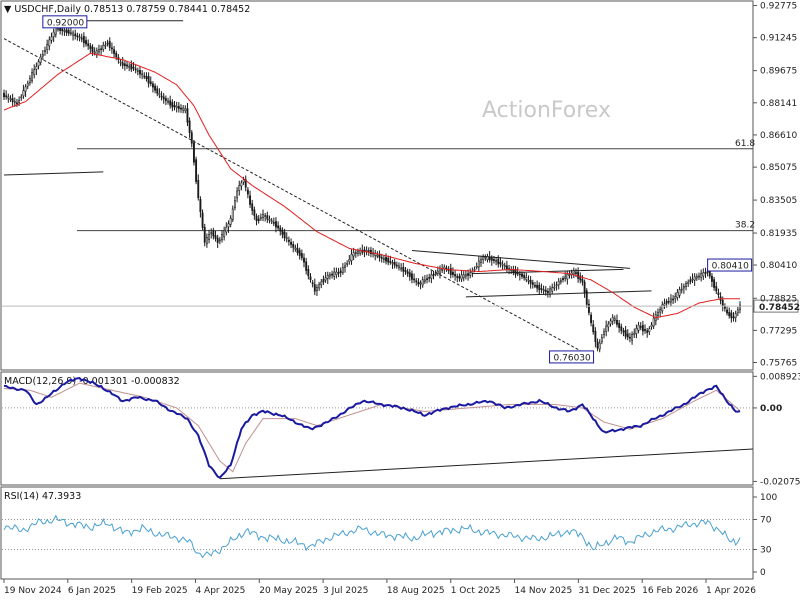 The height and width of the screenshot is (600, 800). Describe the element at coordinates (776, 306) in the screenshot. I see `last-price-box` at that location.